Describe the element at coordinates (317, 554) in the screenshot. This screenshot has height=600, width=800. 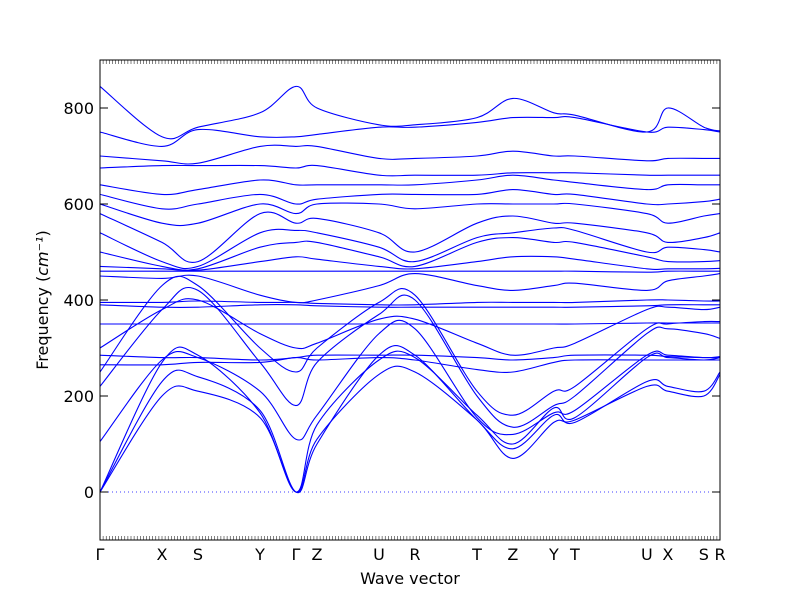
I see `symmetry-label-6: Z` at that location.